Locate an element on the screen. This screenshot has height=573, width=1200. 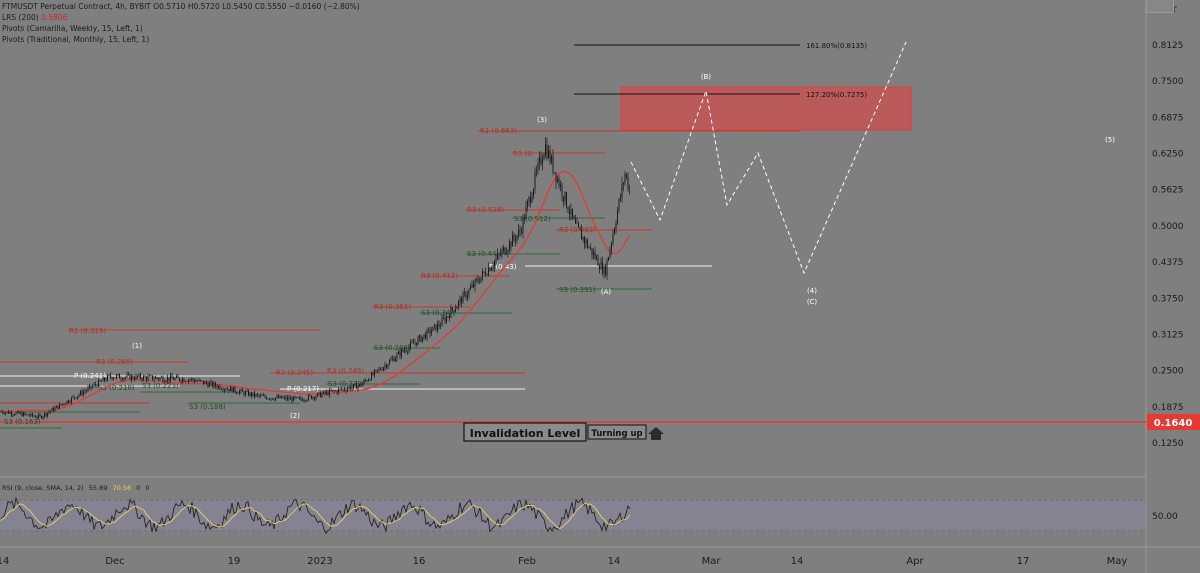
current-price-label: 0.1640 is located at coordinates (1173, 423).